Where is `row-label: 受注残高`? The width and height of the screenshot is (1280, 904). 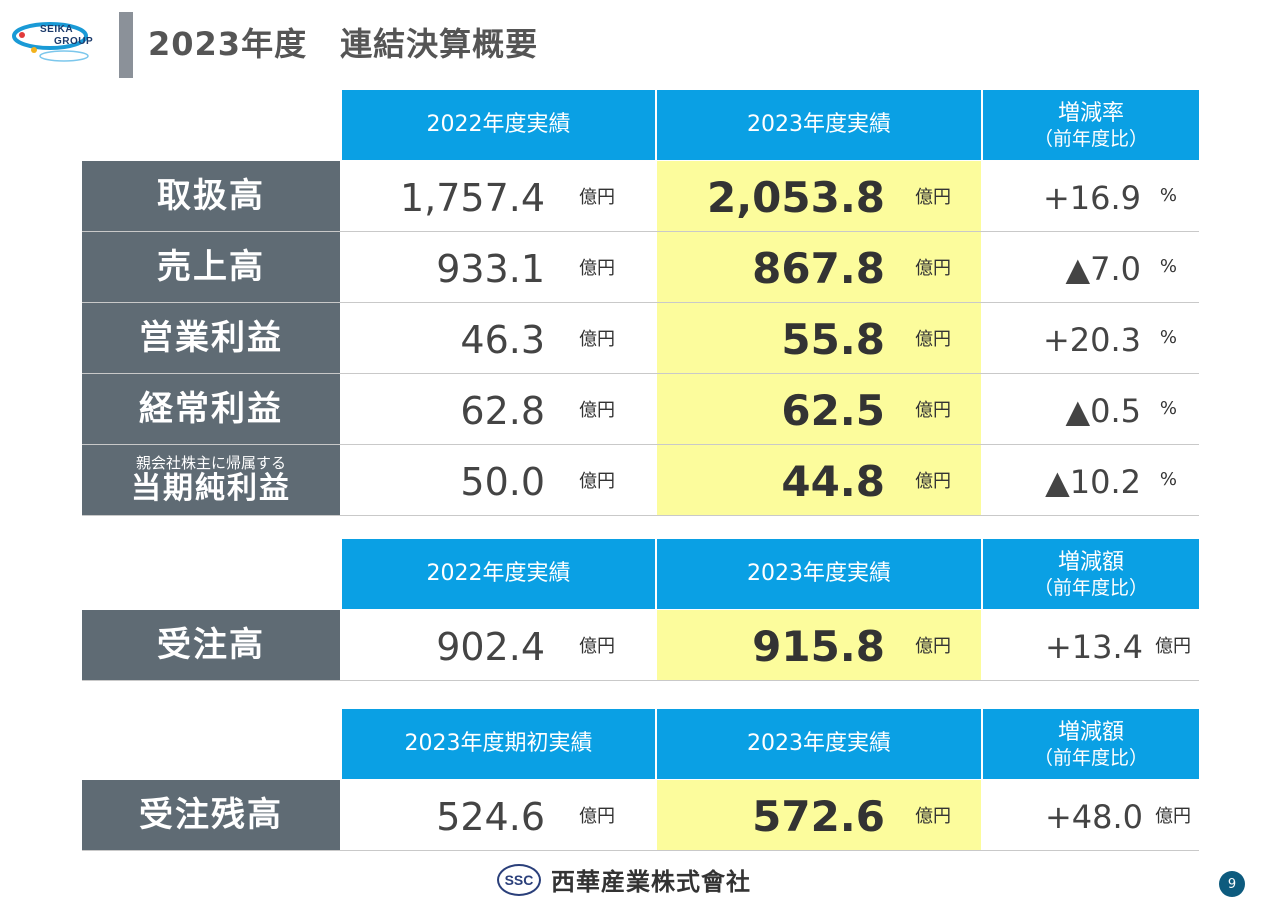
row-label: 受注残高 is located at coordinates (211, 815).